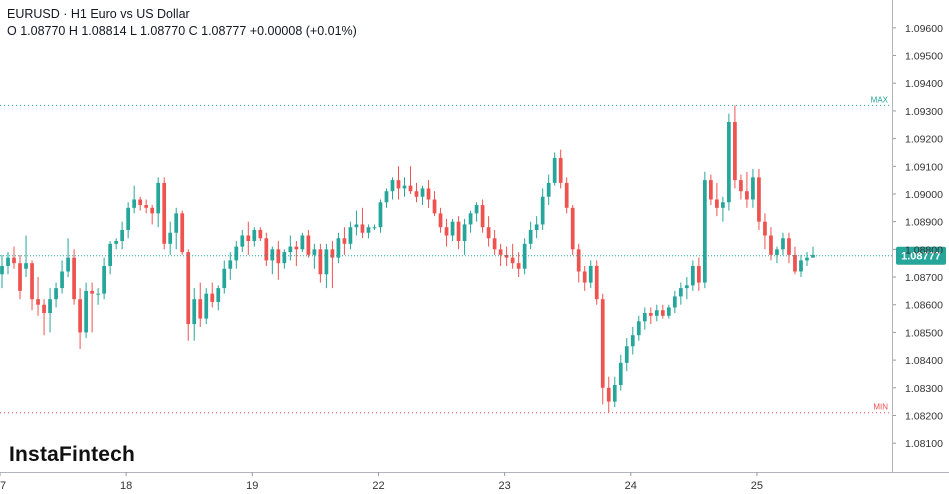 This screenshot has width=949, height=494. What do you see at coordinates (924, 333) in the screenshot?
I see `y-tick-label: 1.08500` at bounding box center [924, 333].